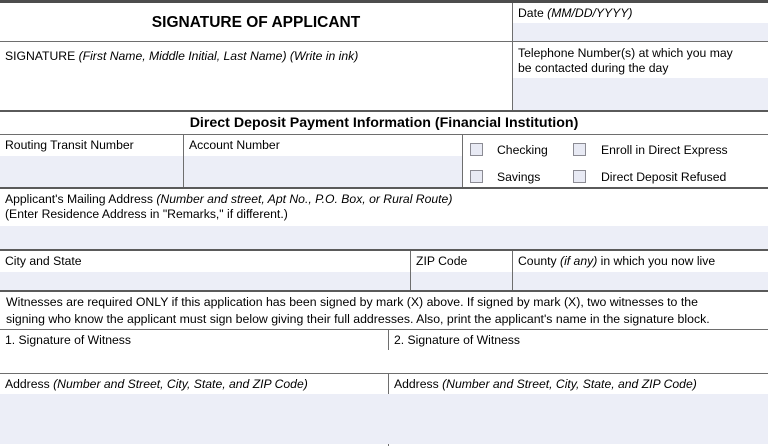 This screenshot has width=768, height=446. I want to click on zip-code-label: ZIP Code, so click(442, 261).